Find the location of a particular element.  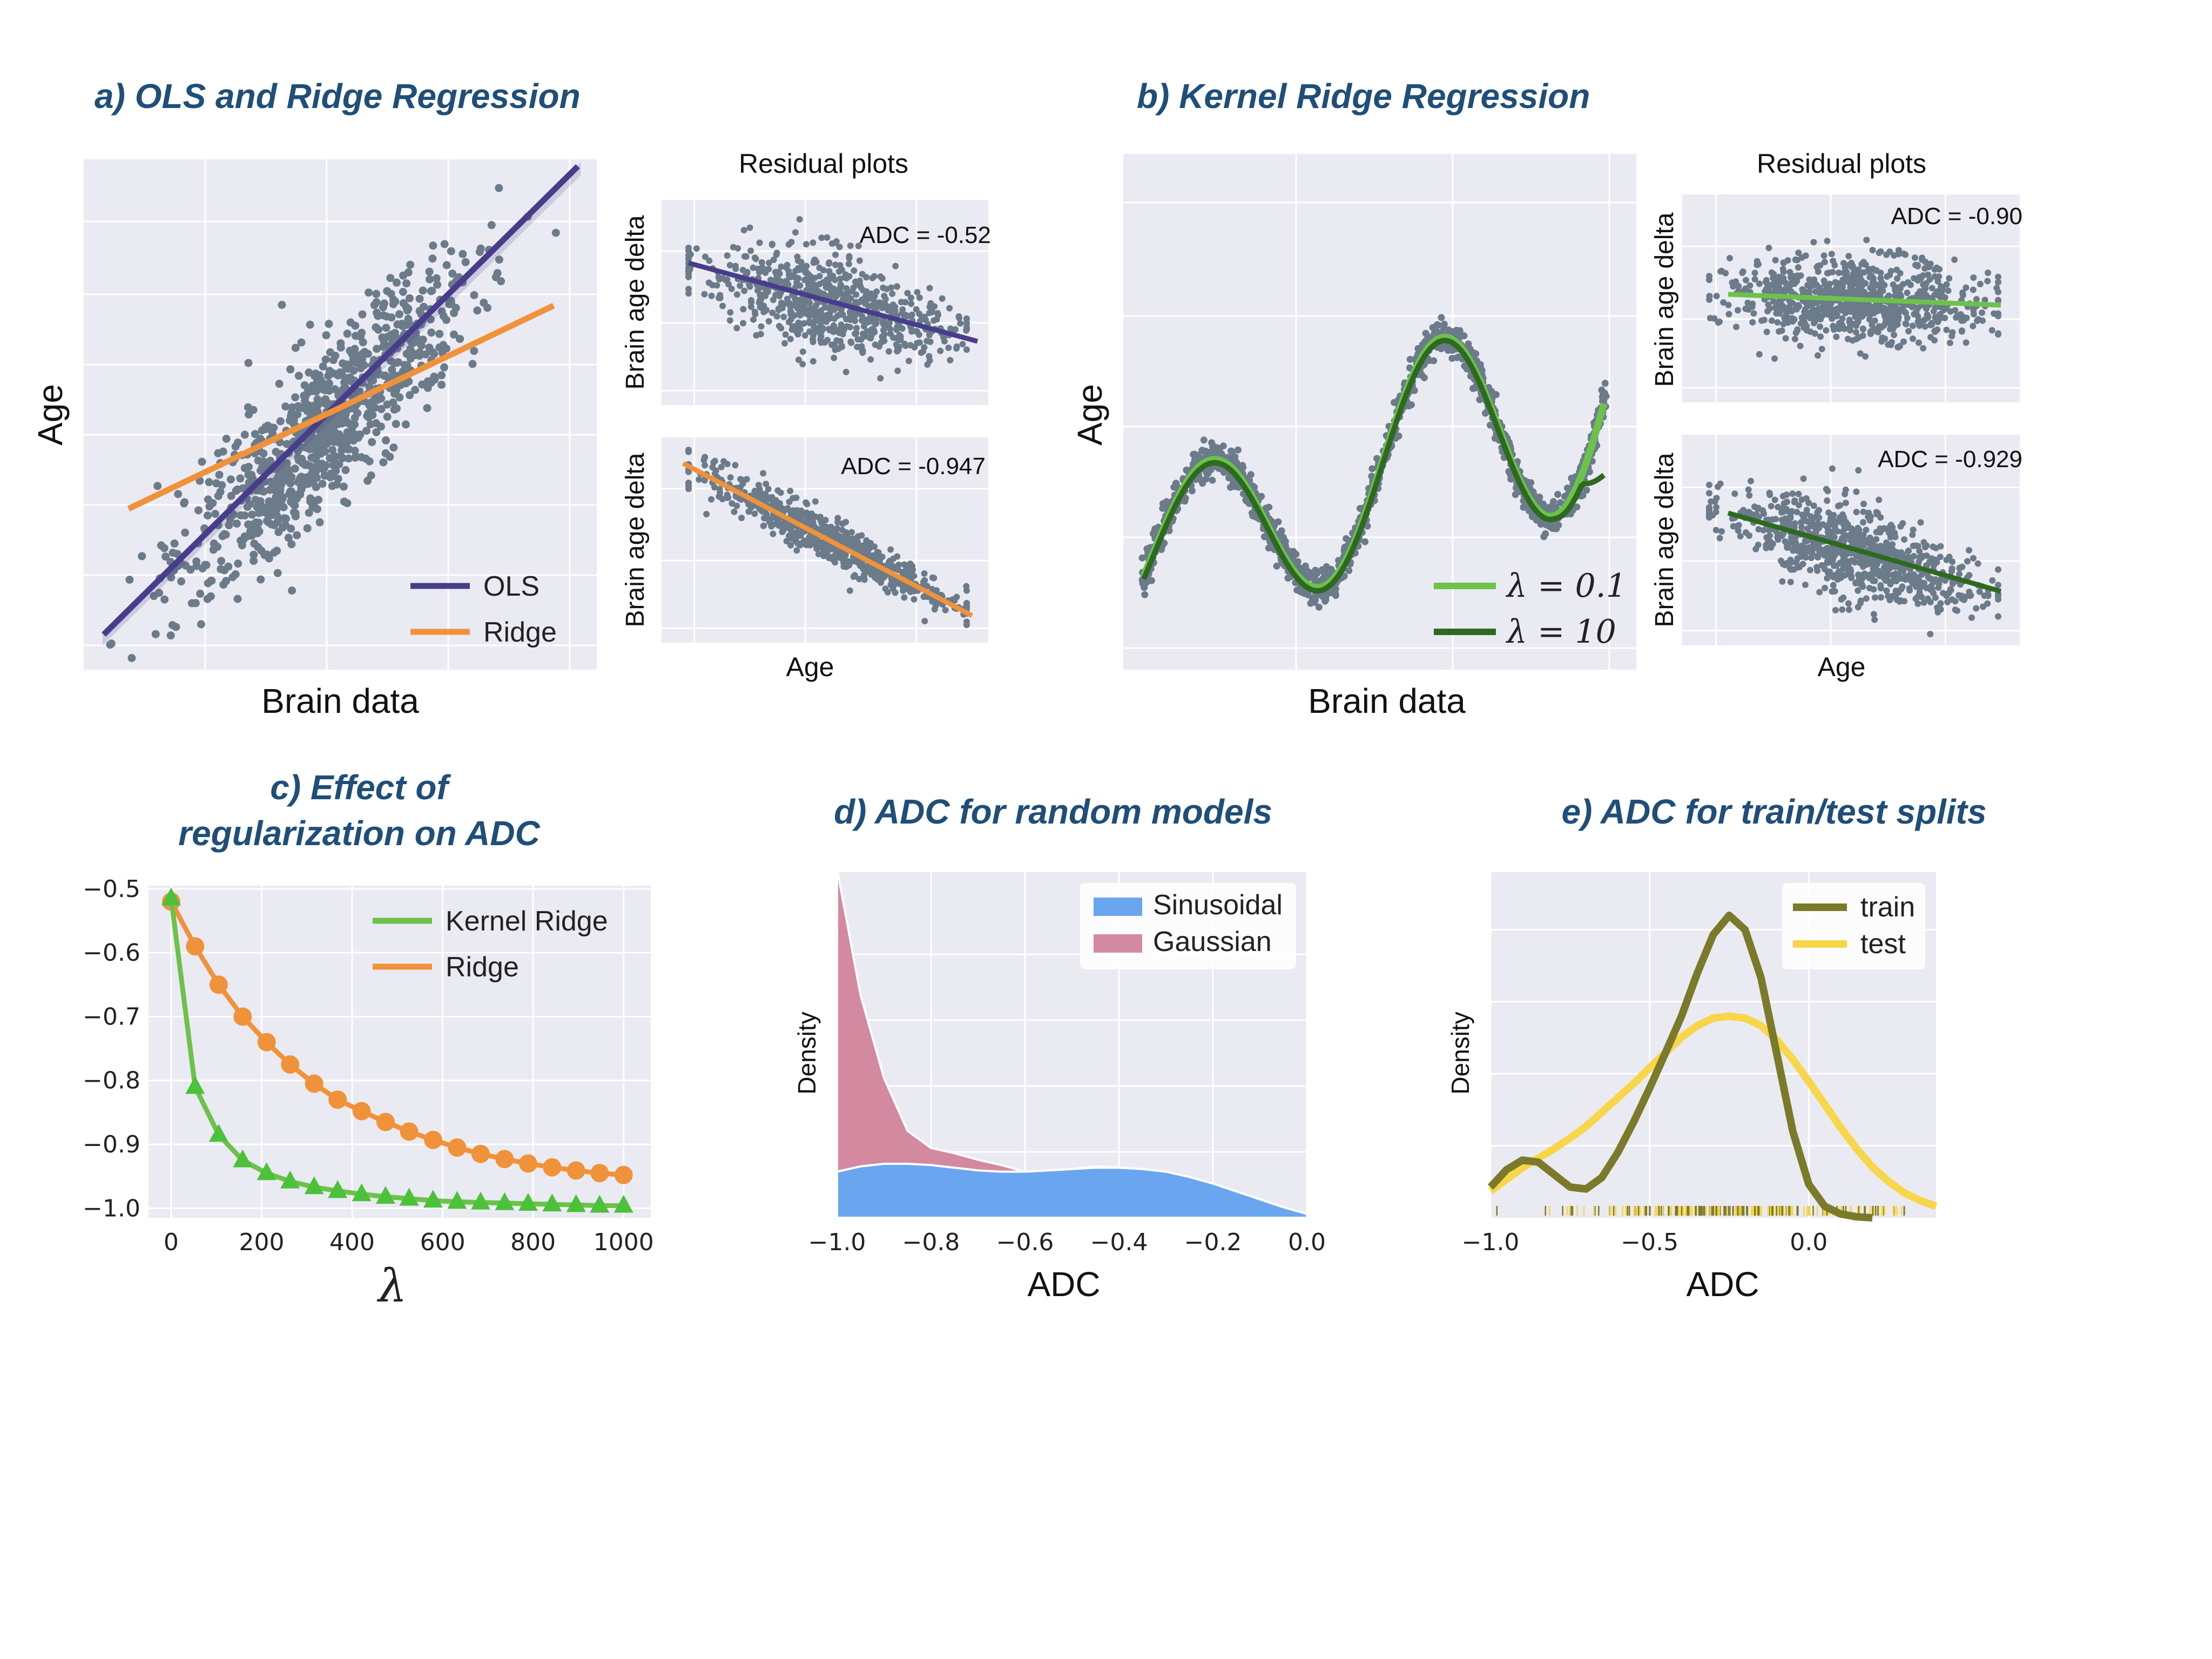

panel-b-xlabel: Brain data is located at coordinates (1387, 701).